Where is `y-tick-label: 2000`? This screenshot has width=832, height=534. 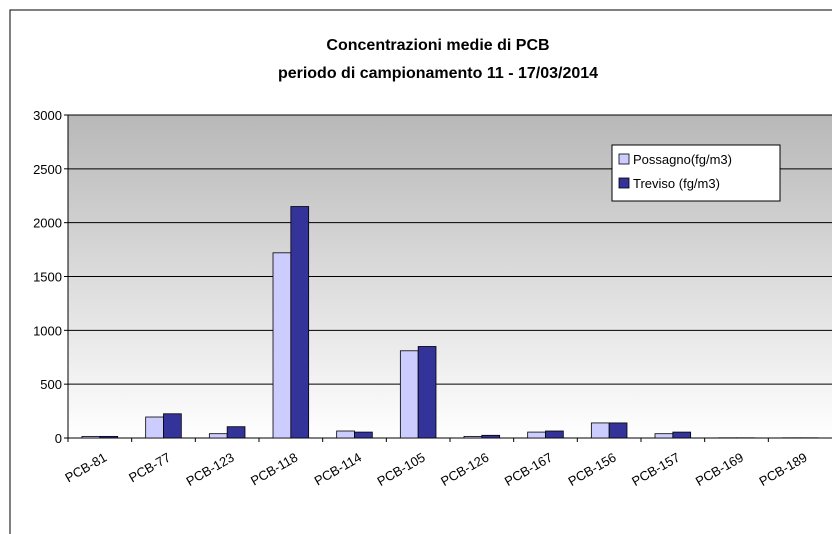 y-tick-label: 2000 is located at coordinates (47, 223).